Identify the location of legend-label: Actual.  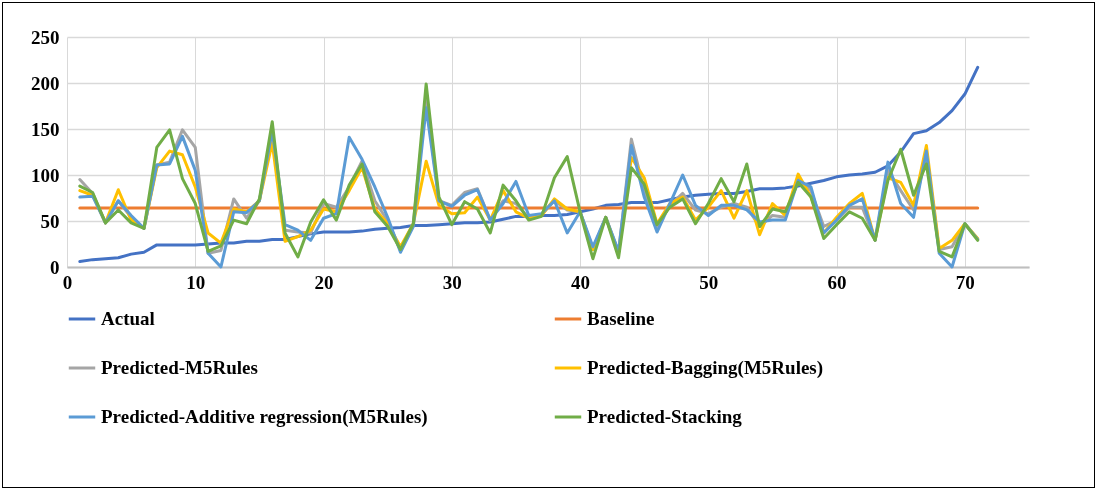
(128, 318).